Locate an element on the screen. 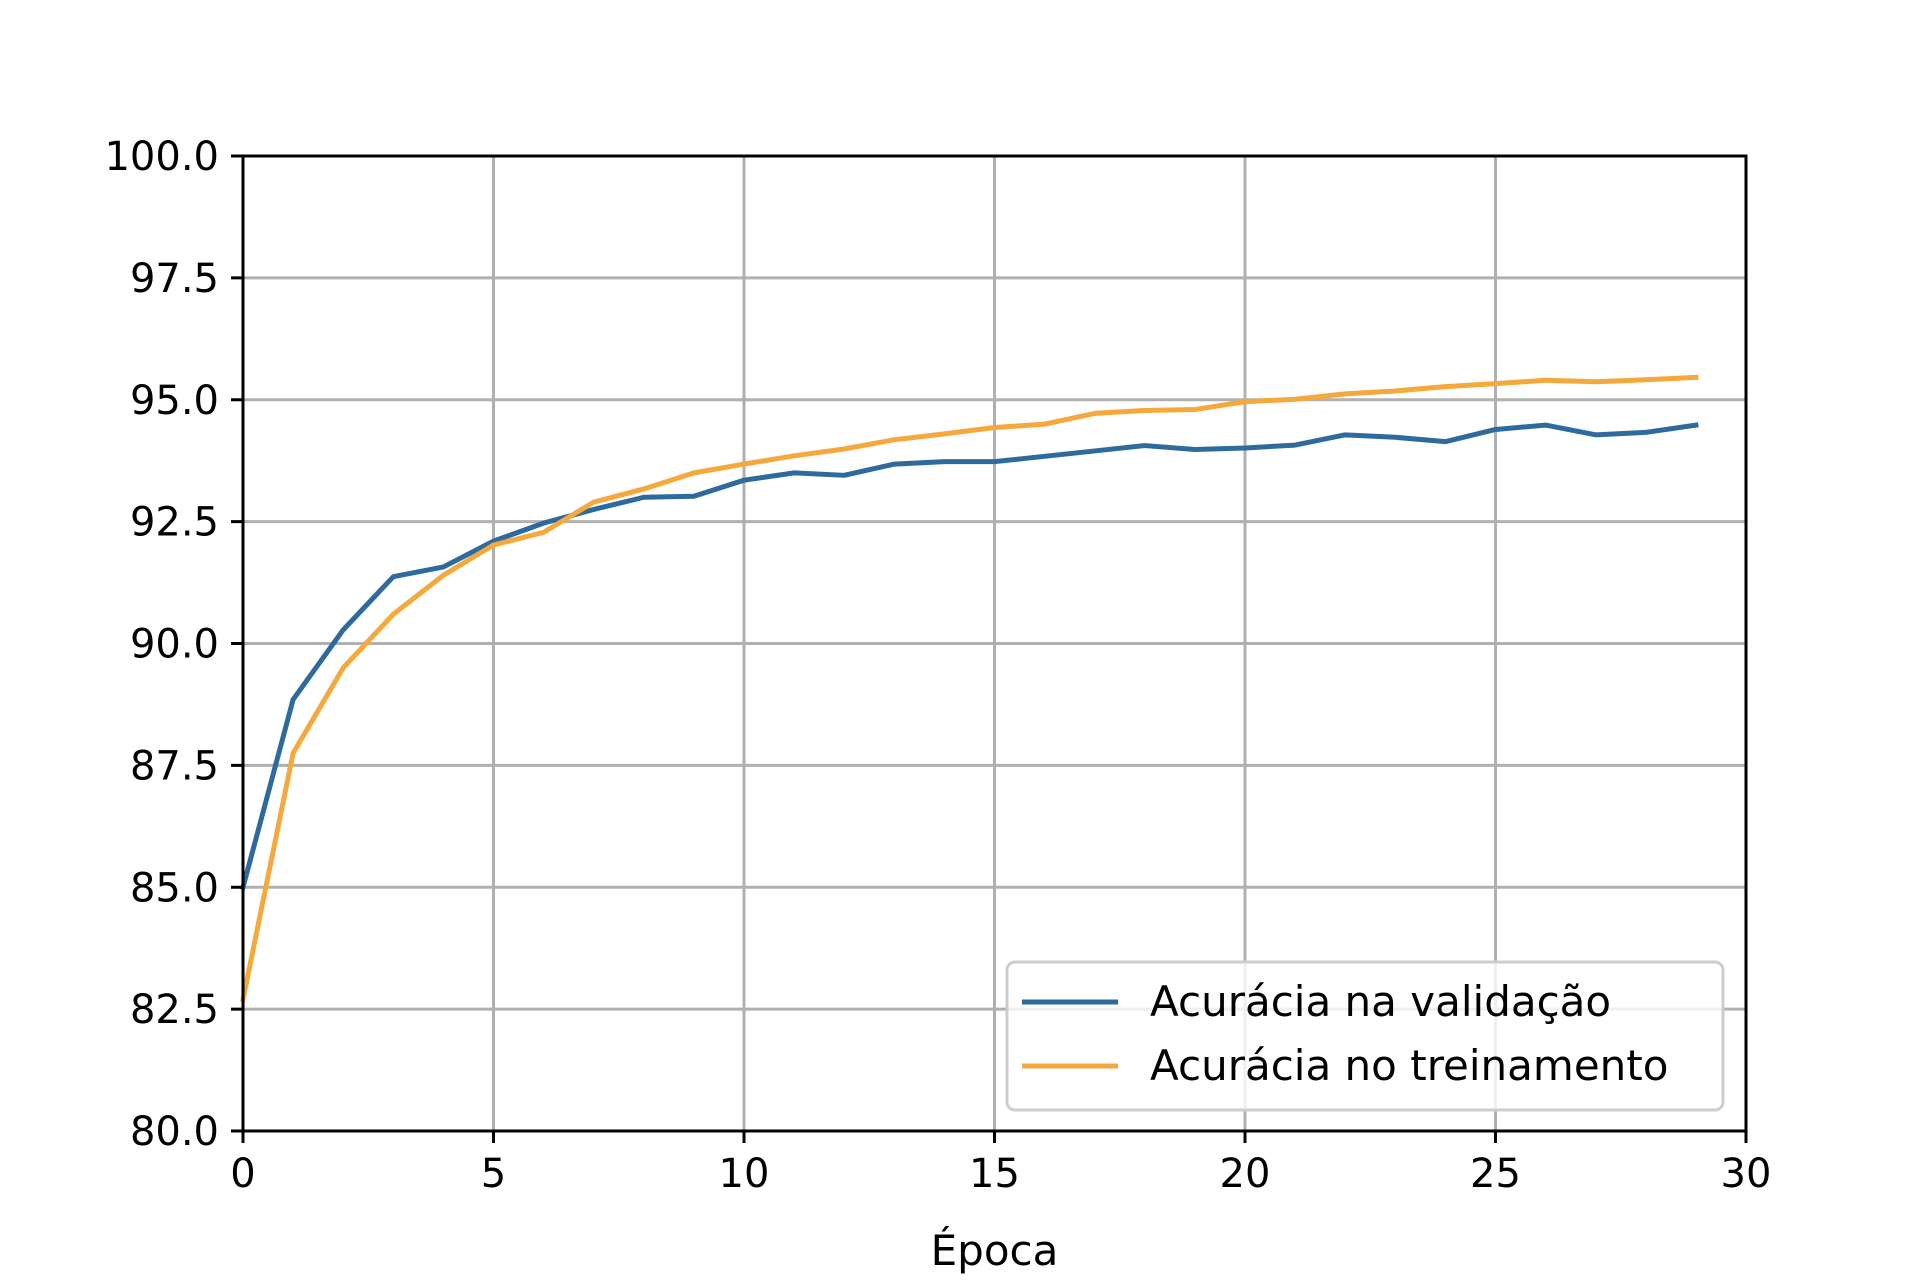 The height and width of the screenshot is (1280, 1920). x-axis-title: Época is located at coordinates (995, 1250).